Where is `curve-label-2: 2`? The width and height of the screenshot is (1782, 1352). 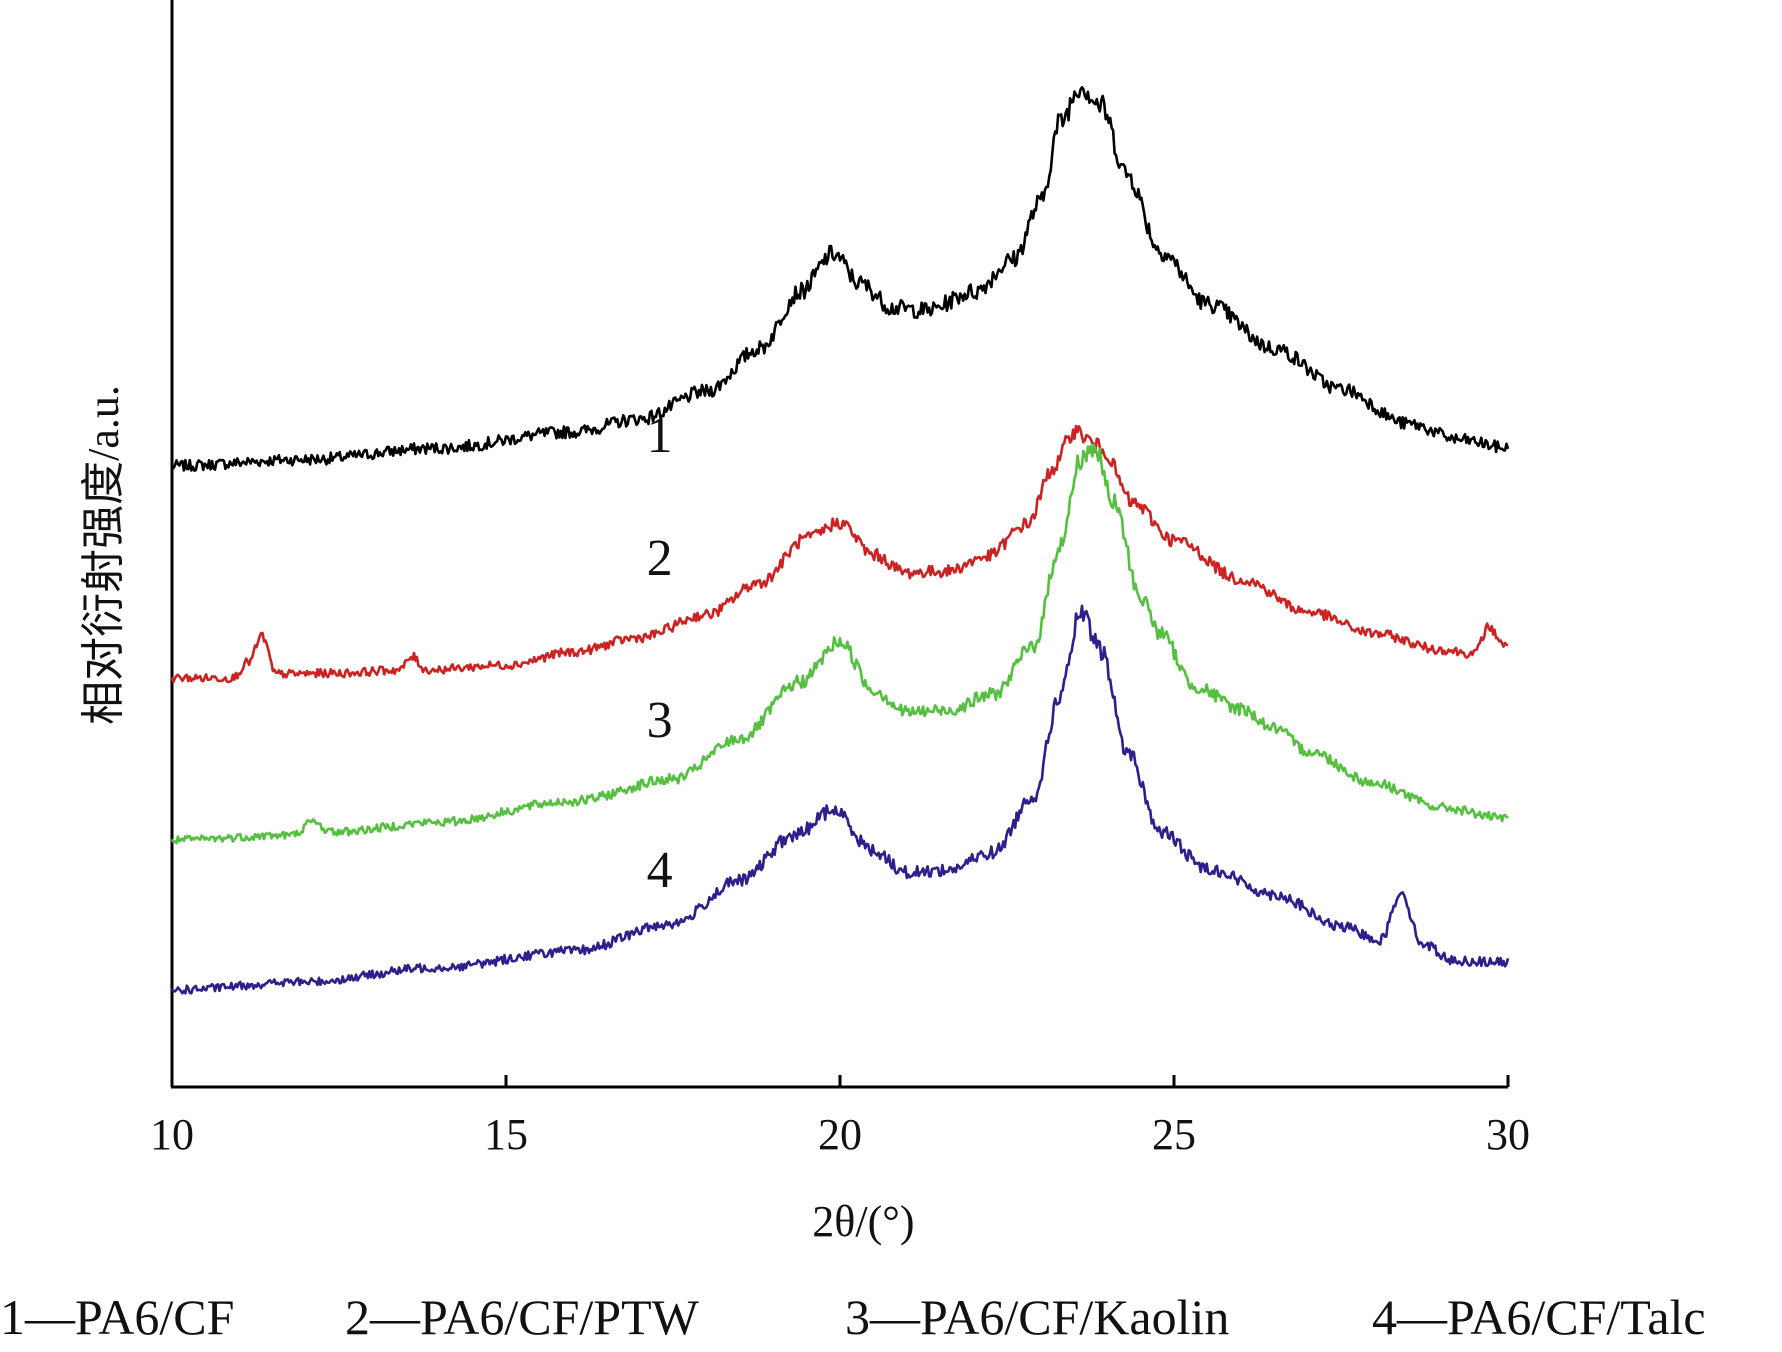
curve-label-2: 2 is located at coordinates (660, 558).